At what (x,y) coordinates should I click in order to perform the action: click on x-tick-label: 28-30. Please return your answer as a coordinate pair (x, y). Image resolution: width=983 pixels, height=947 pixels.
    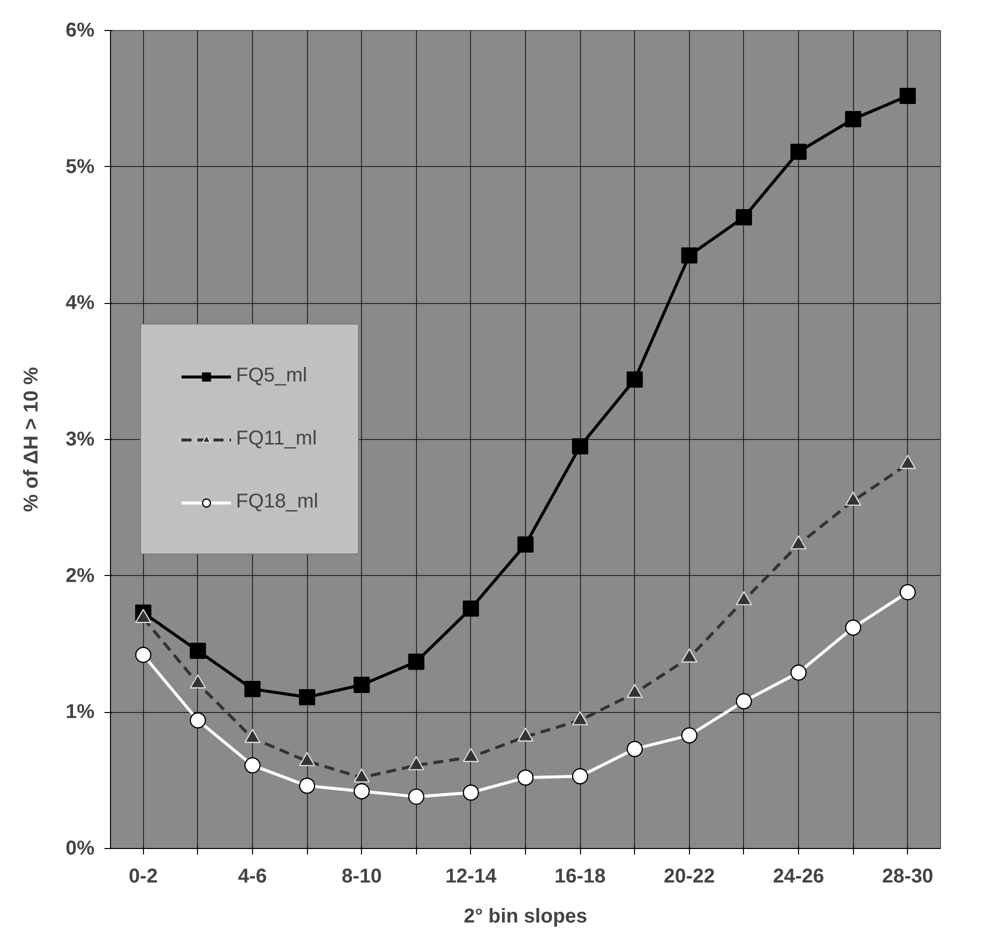
    Looking at the image, I should click on (908, 877).